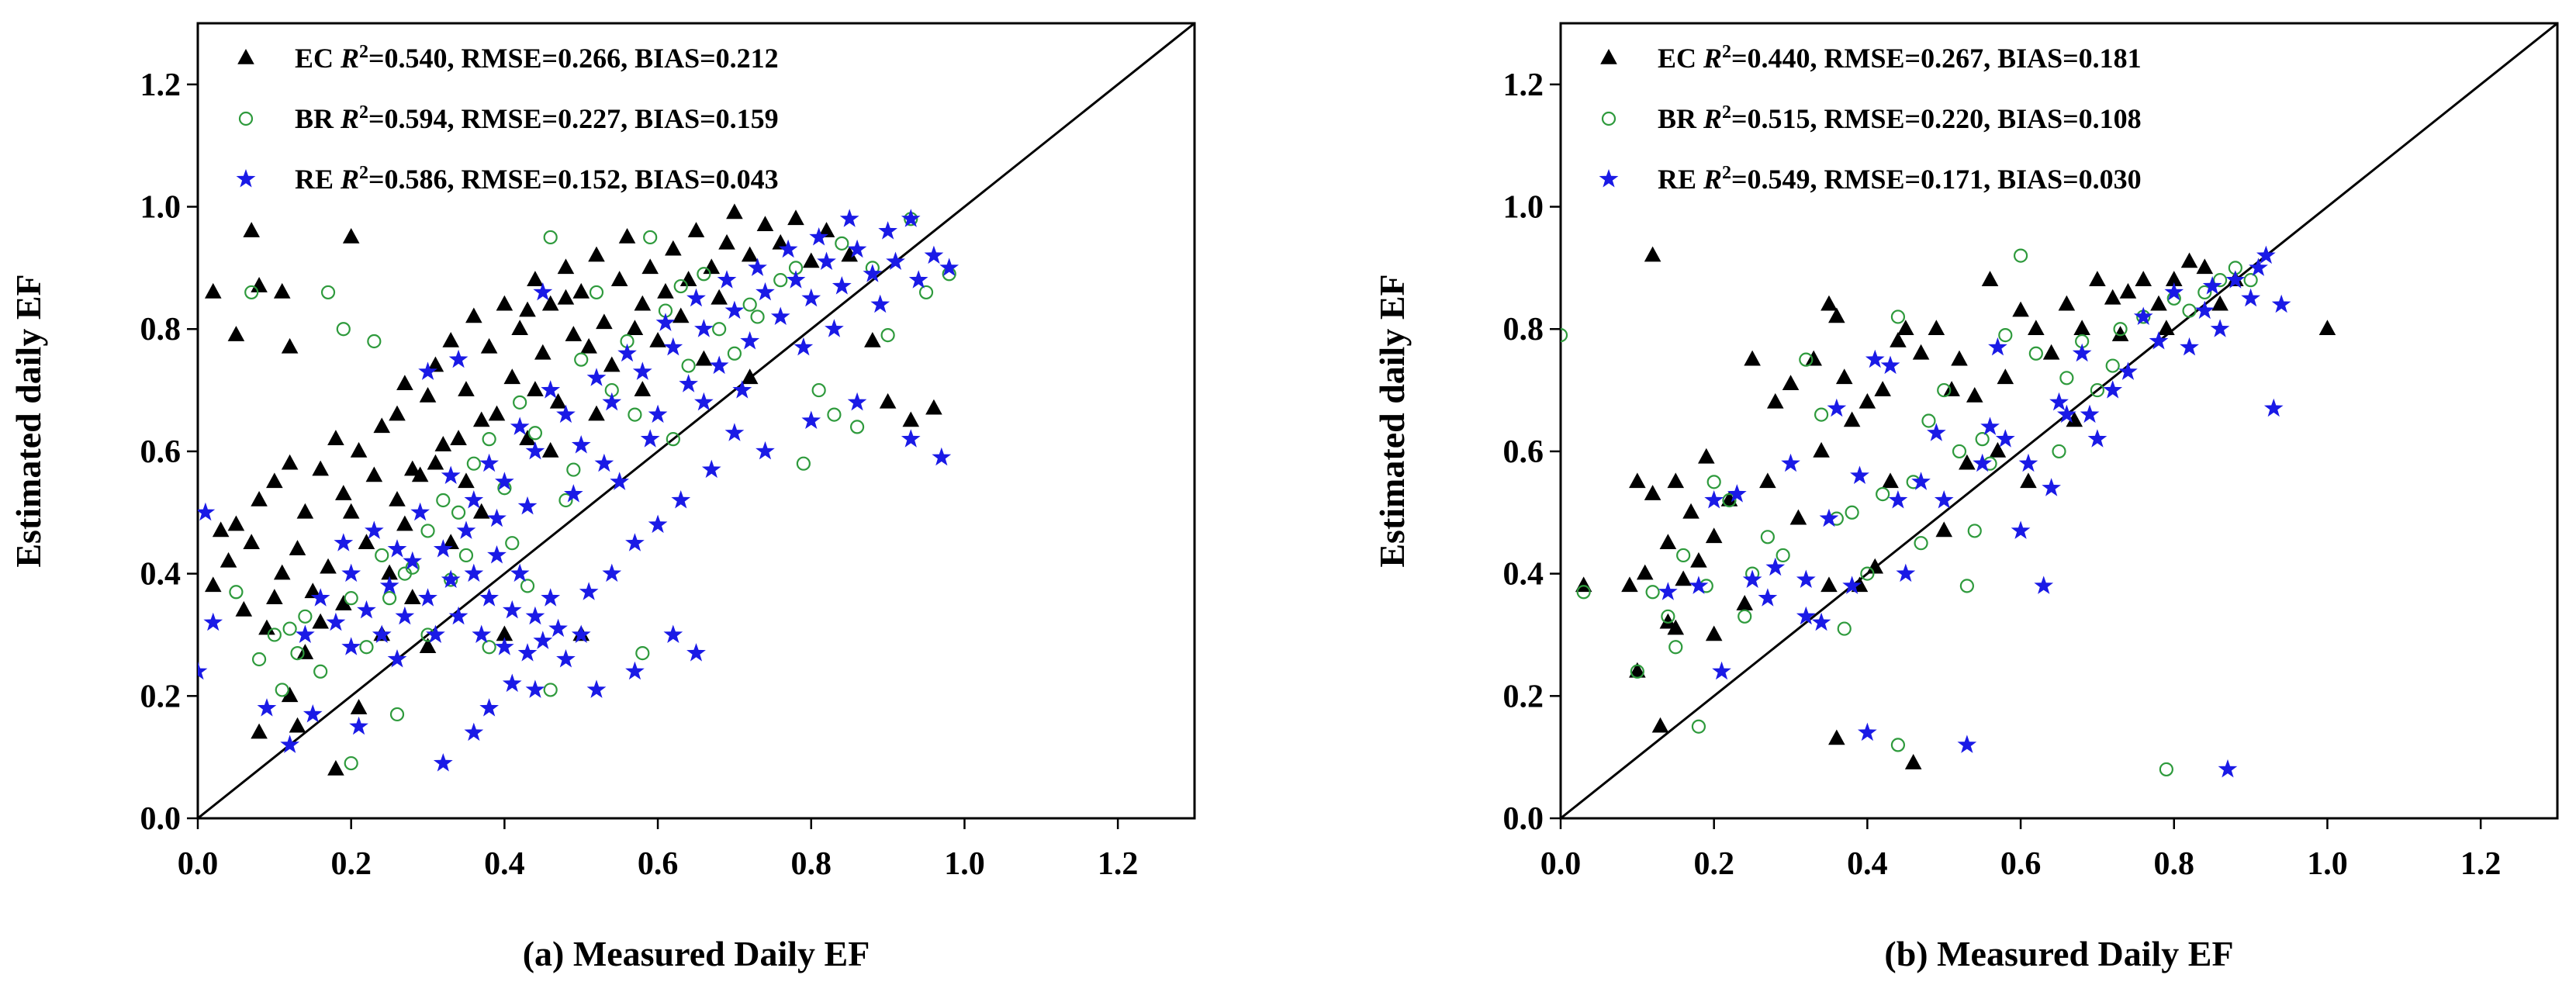 The height and width of the screenshot is (1006, 2576). Describe the element at coordinates (2327, 864) in the screenshot. I see `x-tick-label: 1.0` at that location.